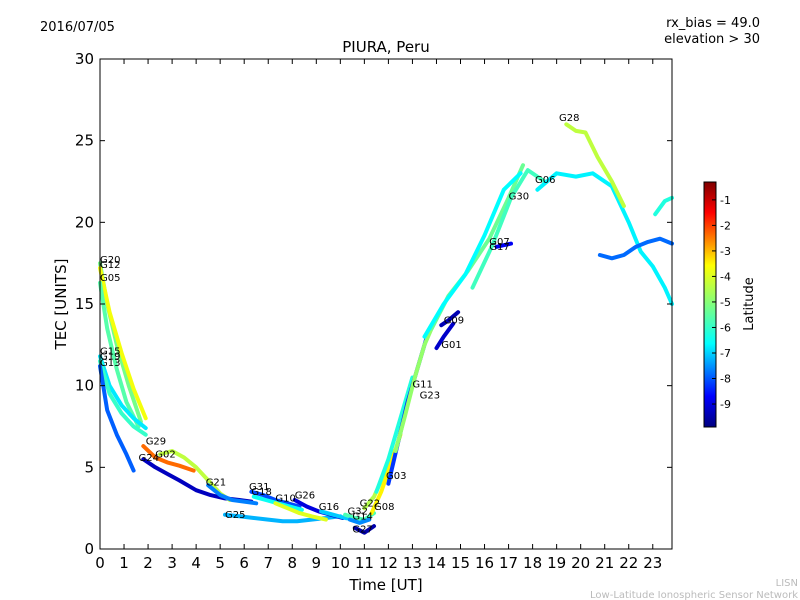 This screenshot has height=600, width=800. I want to click on x-tick-label-8: 8, so click(292, 563).